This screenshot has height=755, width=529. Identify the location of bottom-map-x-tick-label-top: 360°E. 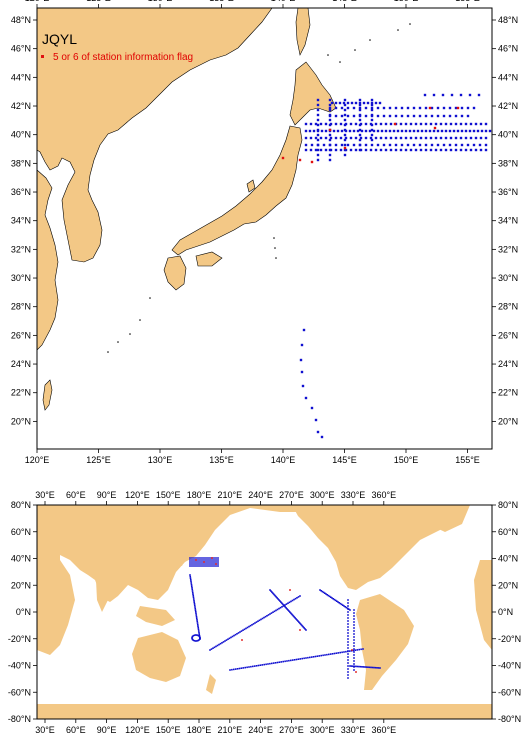
(383, 495).